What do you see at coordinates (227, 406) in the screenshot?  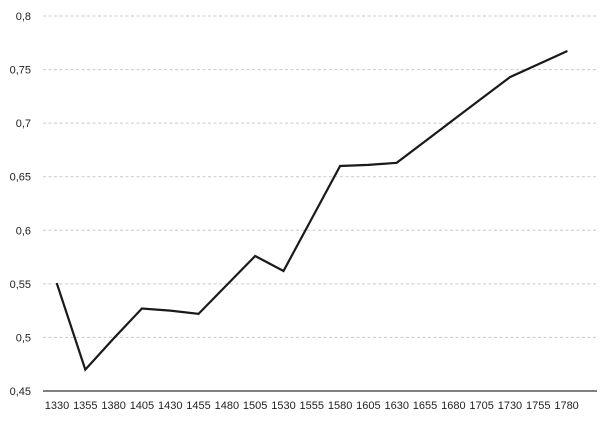 I see `x-tick-label: 1480` at bounding box center [227, 406].